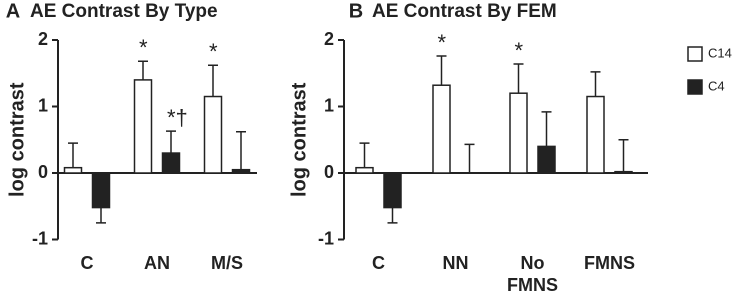 Image resolution: width=750 pixels, height=298 pixels. I want to click on chart-title: AE Contrast By Type, so click(124, 11).